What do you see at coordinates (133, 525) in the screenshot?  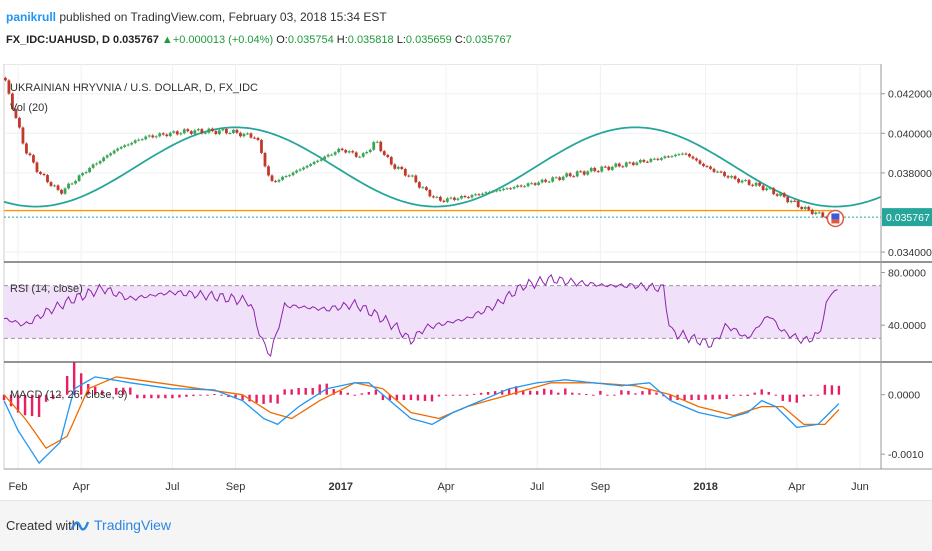 I see `tradingview-link: TradingView` at bounding box center [133, 525].